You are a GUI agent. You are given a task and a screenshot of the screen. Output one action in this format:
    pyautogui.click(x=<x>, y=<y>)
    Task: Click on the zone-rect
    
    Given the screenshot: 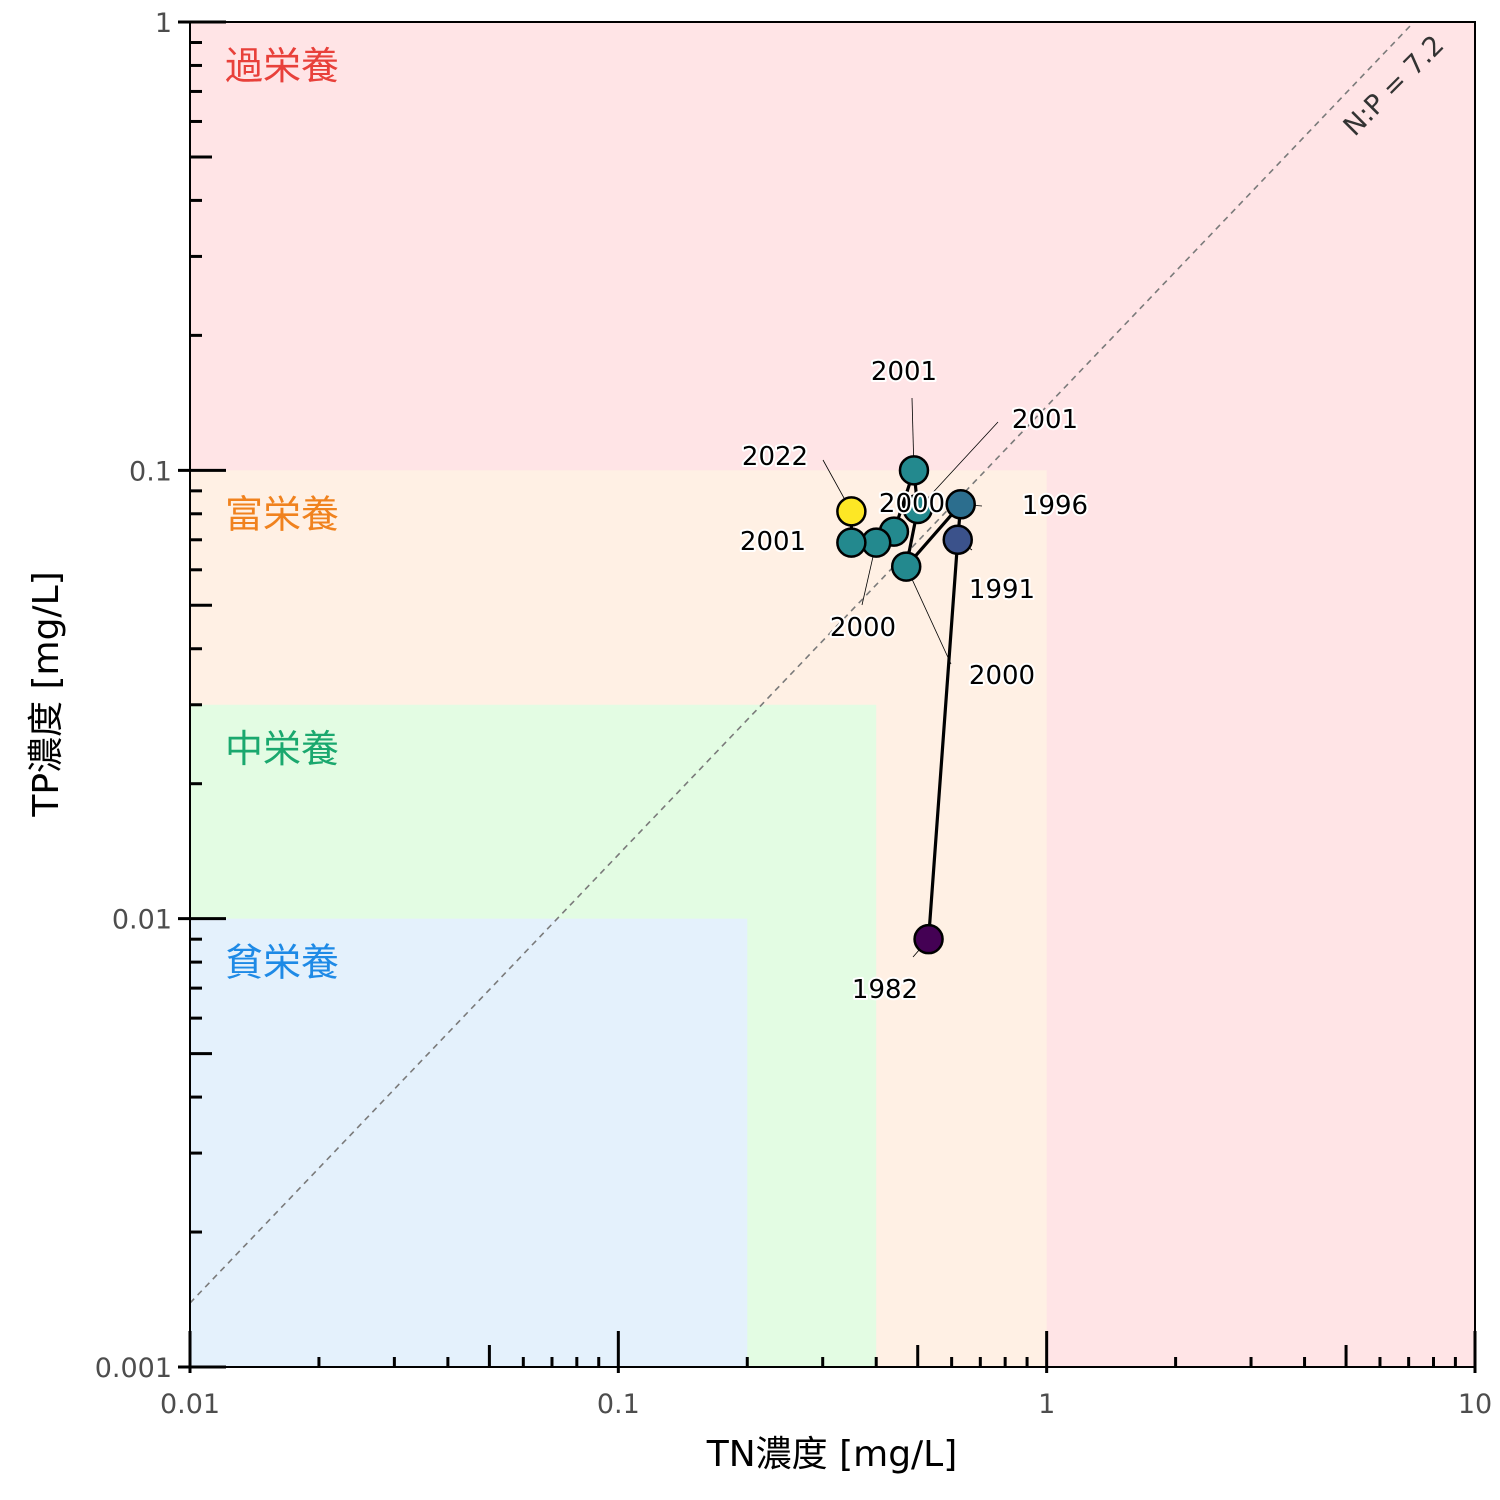 What is the action you would take?
    pyautogui.click(x=469, y=1142)
    